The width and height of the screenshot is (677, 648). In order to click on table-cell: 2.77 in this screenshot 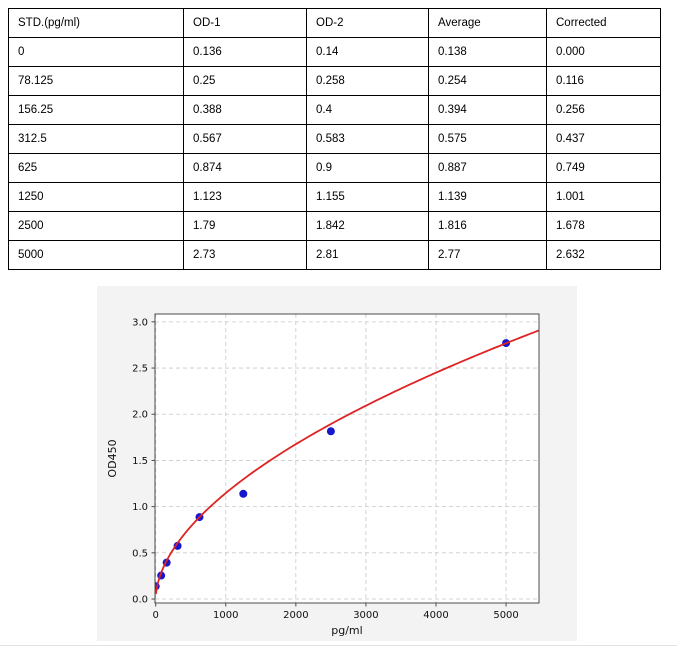, I will do `click(487, 255)`.